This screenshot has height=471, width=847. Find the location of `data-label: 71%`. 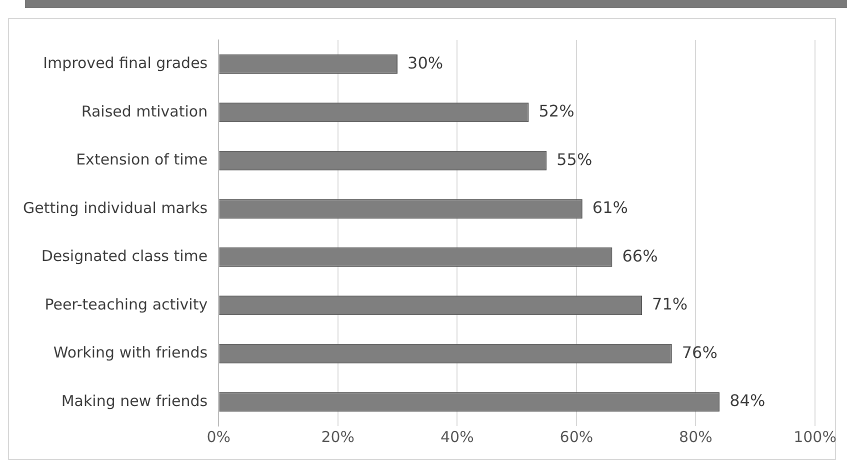

data-label: 71% is located at coordinates (670, 304).